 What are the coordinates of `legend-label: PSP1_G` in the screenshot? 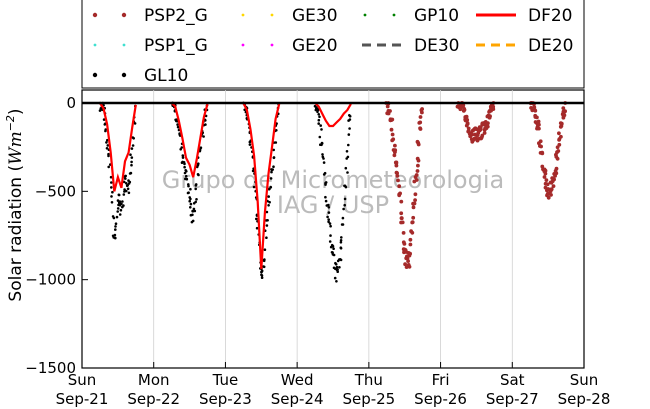 It's located at (176, 46).